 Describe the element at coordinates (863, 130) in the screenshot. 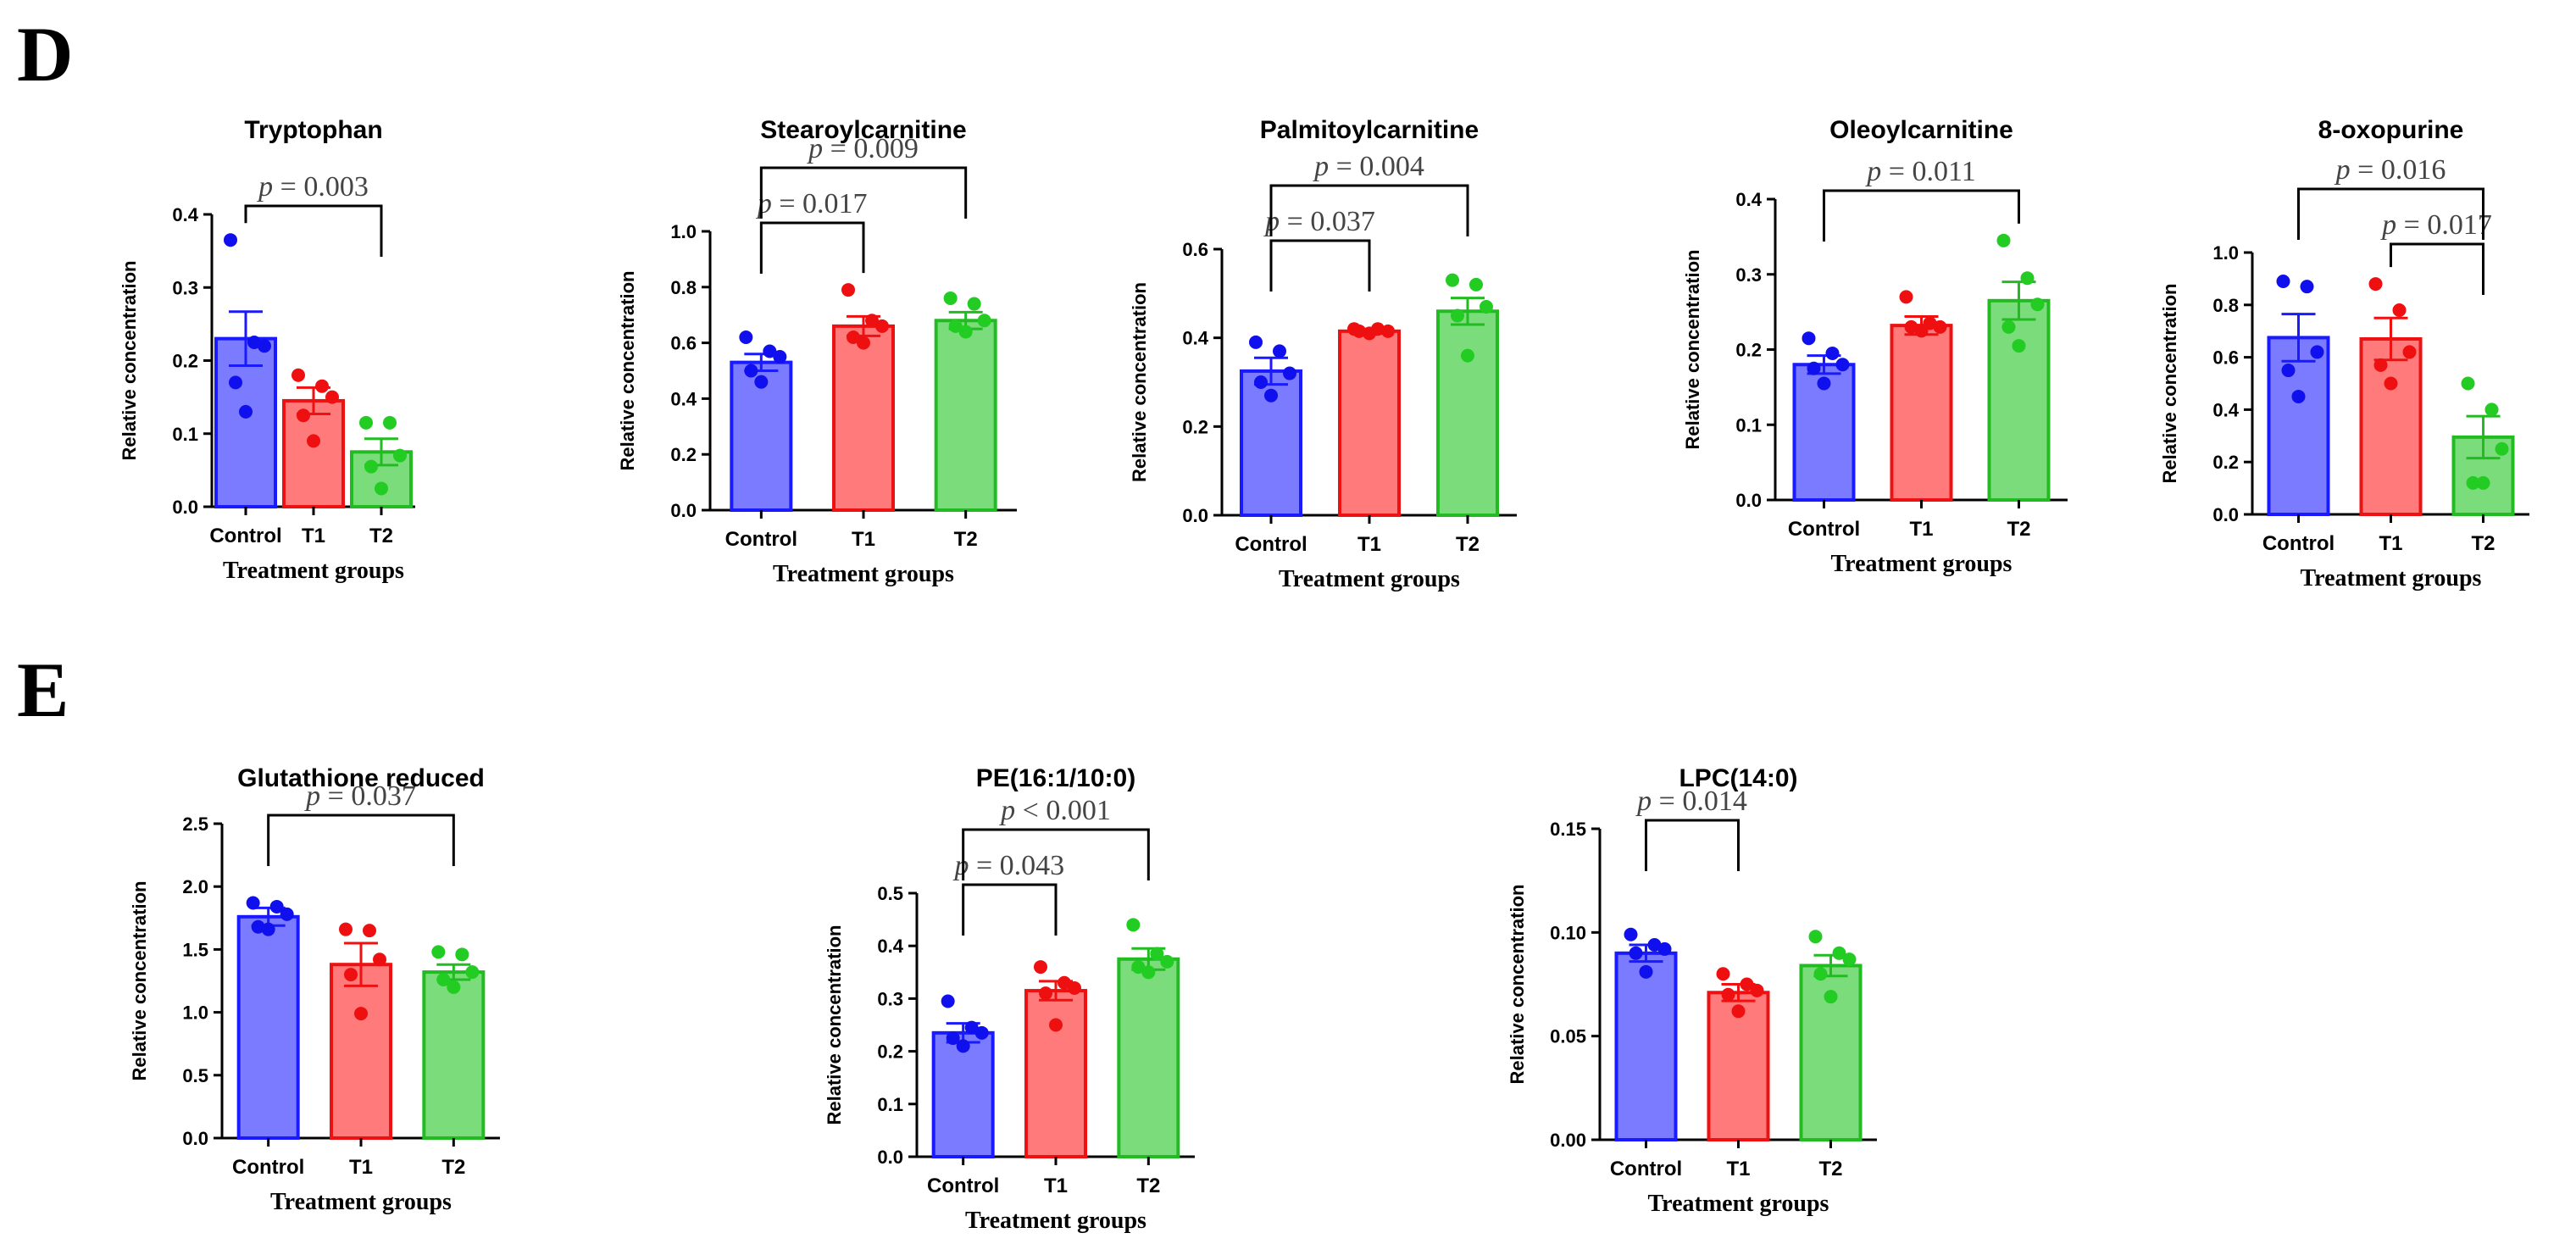

I see `chart-title: Stearoylcarnitine` at that location.